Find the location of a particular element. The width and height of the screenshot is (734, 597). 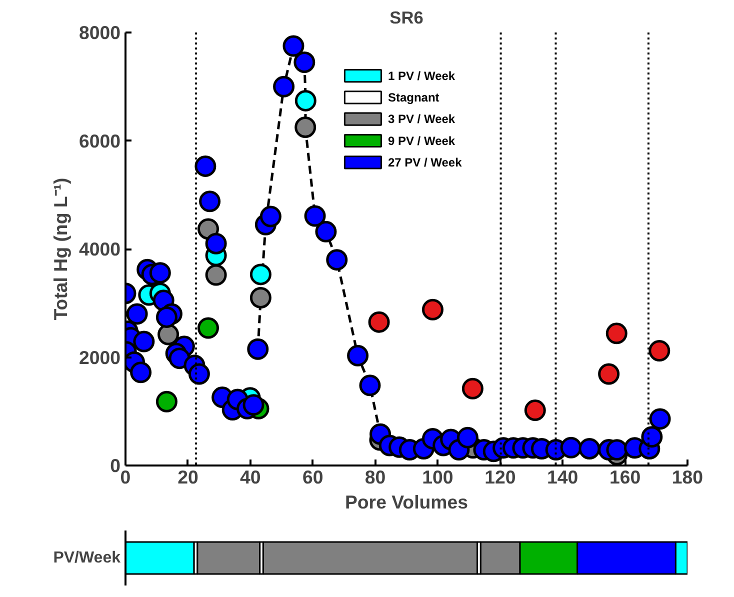

y-tick-label: 6000 is located at coordinates (99, 141).